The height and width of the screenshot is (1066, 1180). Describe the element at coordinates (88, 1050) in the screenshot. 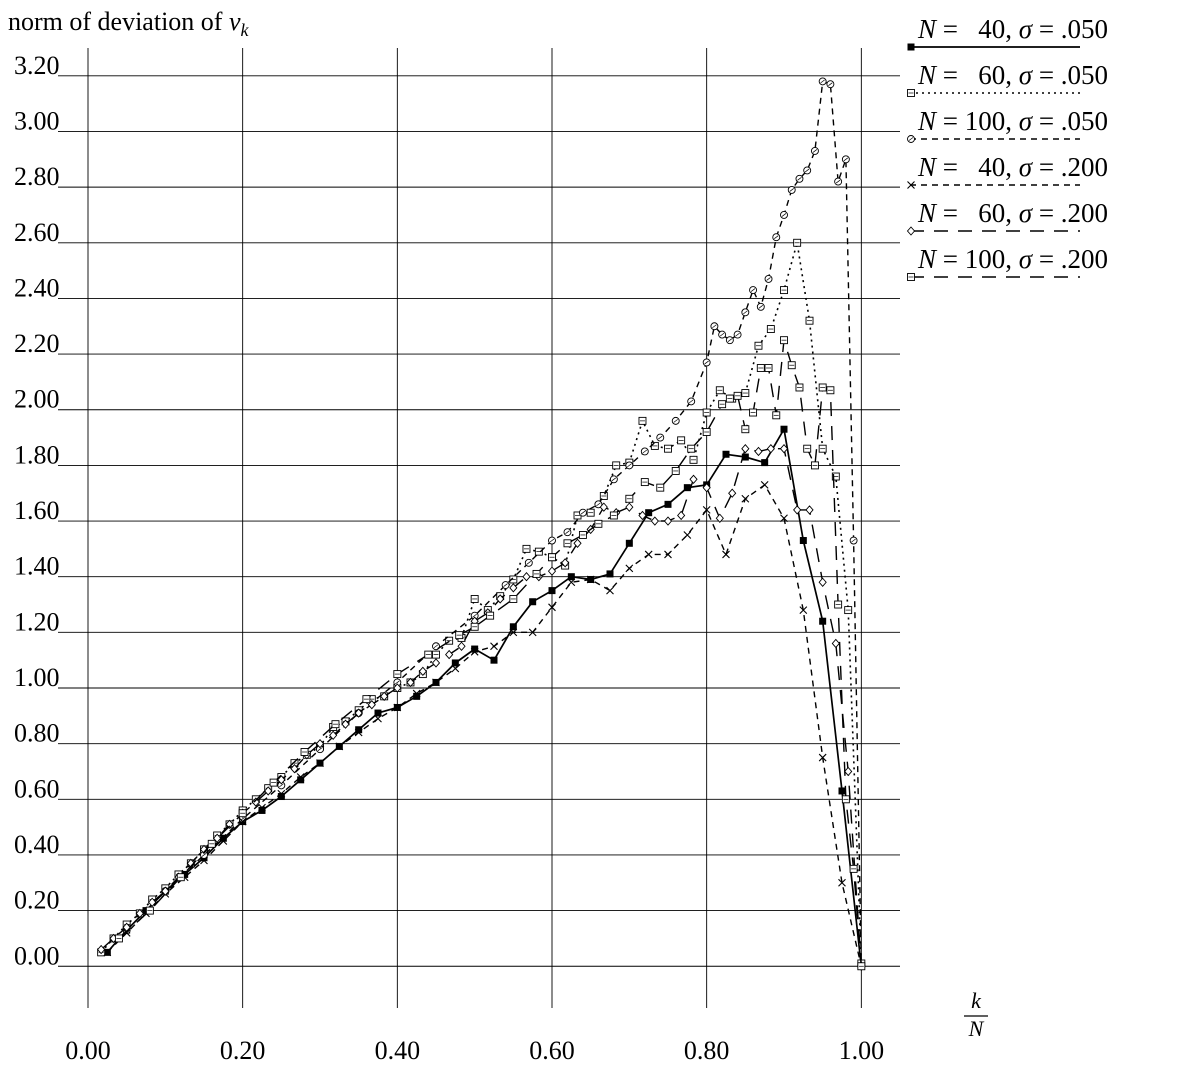

I see `x-tick-label: 0.00` at that location.